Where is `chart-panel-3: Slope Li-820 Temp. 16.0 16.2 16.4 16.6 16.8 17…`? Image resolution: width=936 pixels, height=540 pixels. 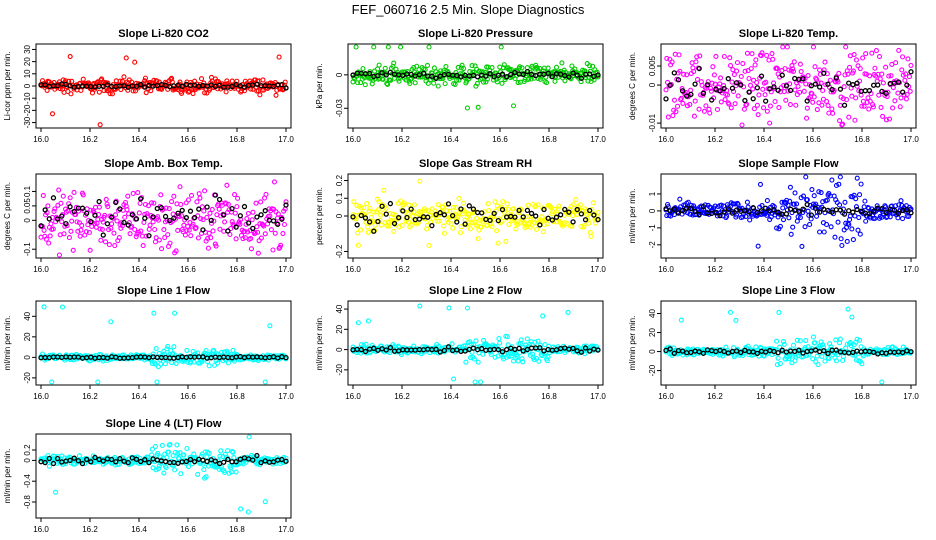 chart-panel-3: Slope Li-820 Temp. 16.0 16.2 16.4 16.6 16.8 17… is located at coordinates (773, 86).